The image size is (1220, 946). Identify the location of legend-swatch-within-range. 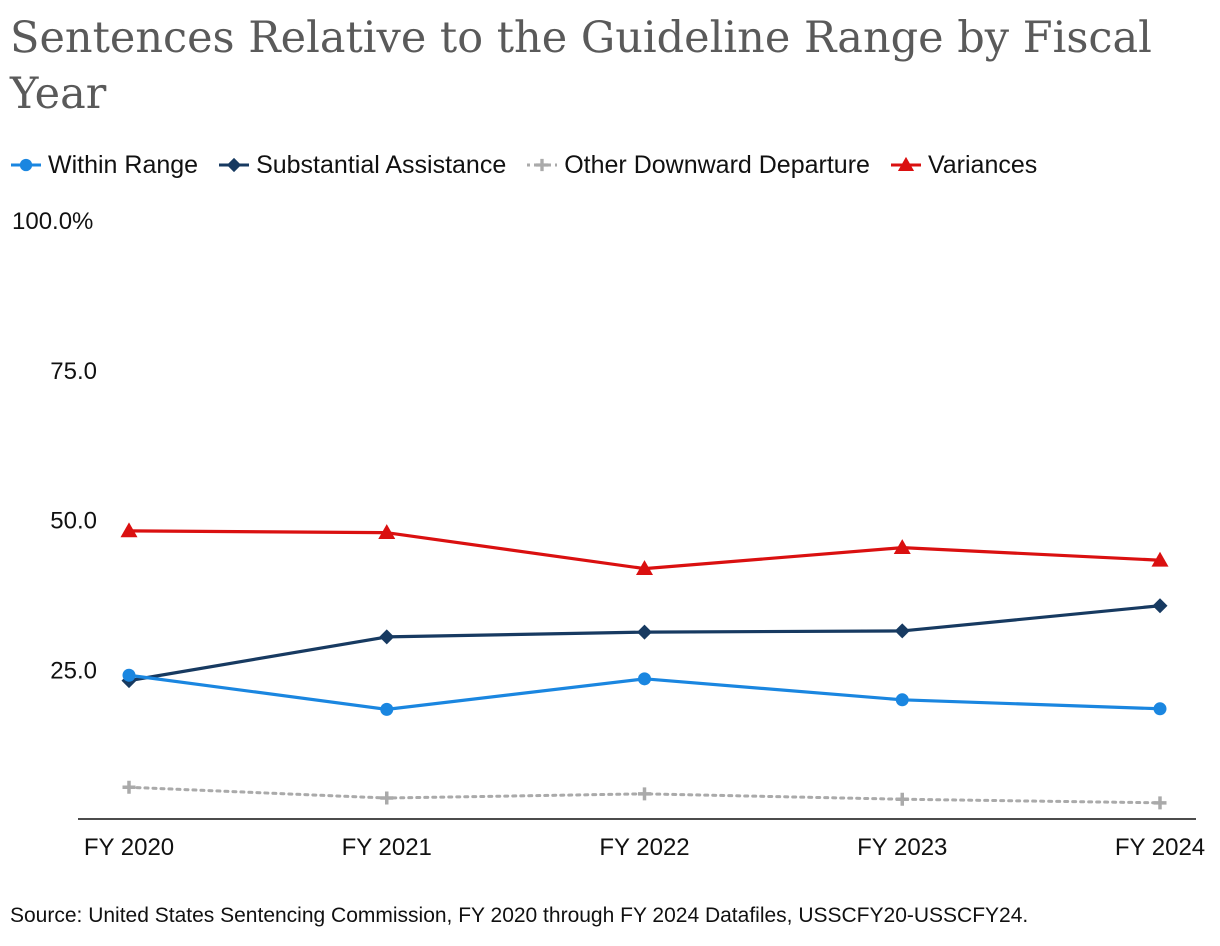
(26, 165).